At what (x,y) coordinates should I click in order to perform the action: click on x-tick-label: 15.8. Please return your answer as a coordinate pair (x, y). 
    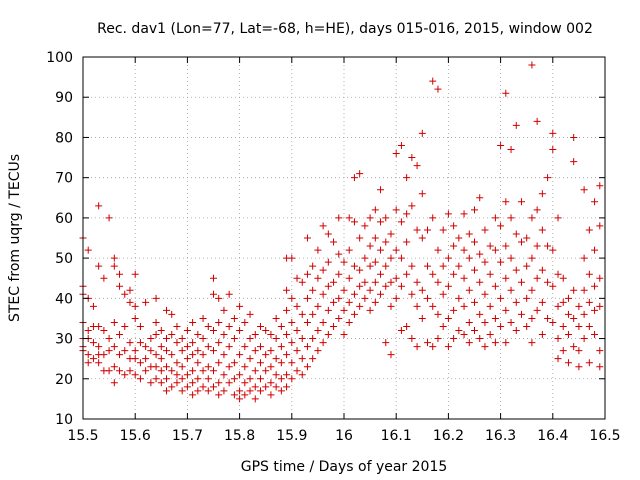
    Looking at the image, I should click on (239, 436).